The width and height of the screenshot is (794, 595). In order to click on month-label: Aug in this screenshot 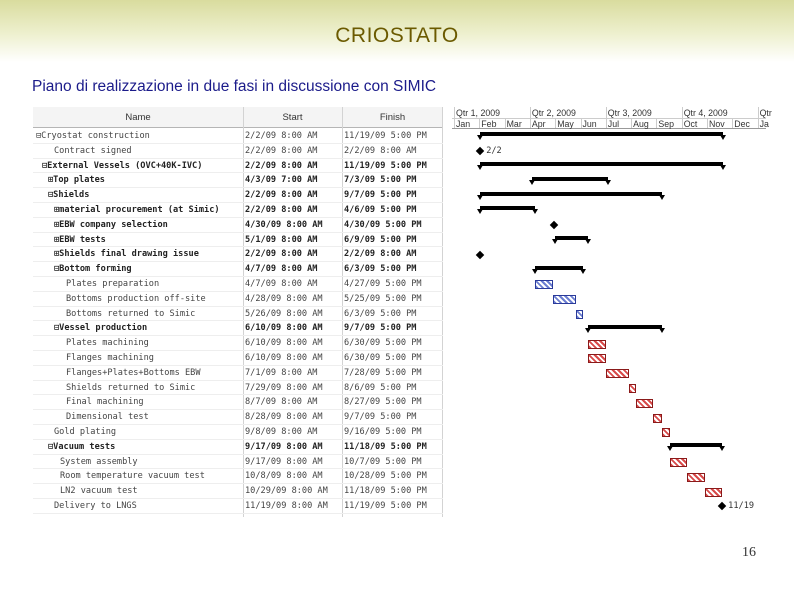, I will do `click(641, 124)`.